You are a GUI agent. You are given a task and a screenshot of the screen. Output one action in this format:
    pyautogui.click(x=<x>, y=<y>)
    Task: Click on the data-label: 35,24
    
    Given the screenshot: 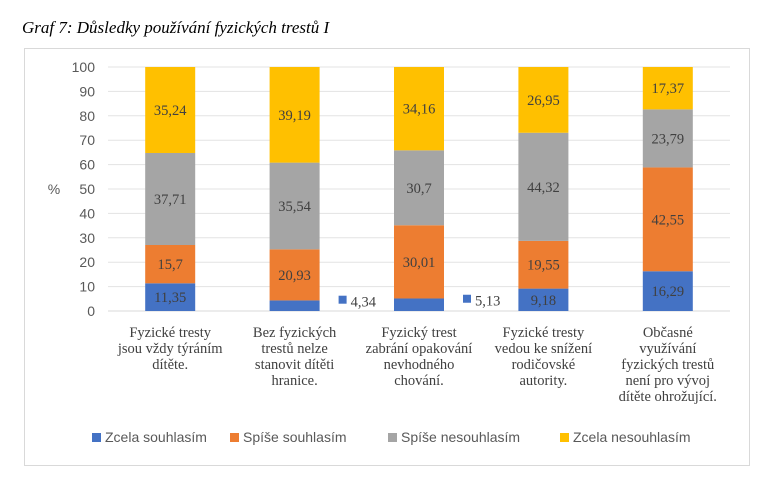 What is the action you would take?
    pyautogui.click(x=170, y=111)
    